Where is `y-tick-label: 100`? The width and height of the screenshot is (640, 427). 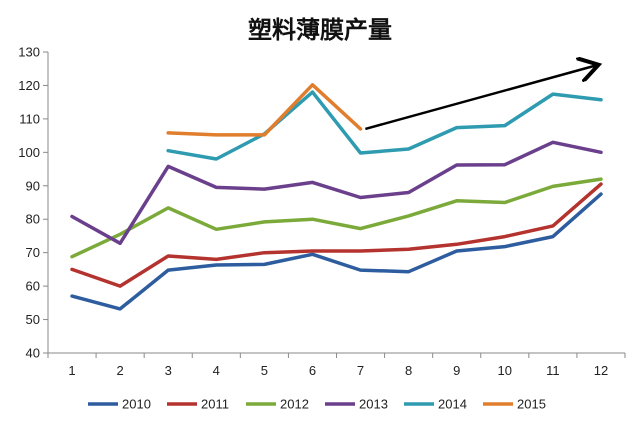
y-tick-label: 100 is located at coordinates (29, 152).